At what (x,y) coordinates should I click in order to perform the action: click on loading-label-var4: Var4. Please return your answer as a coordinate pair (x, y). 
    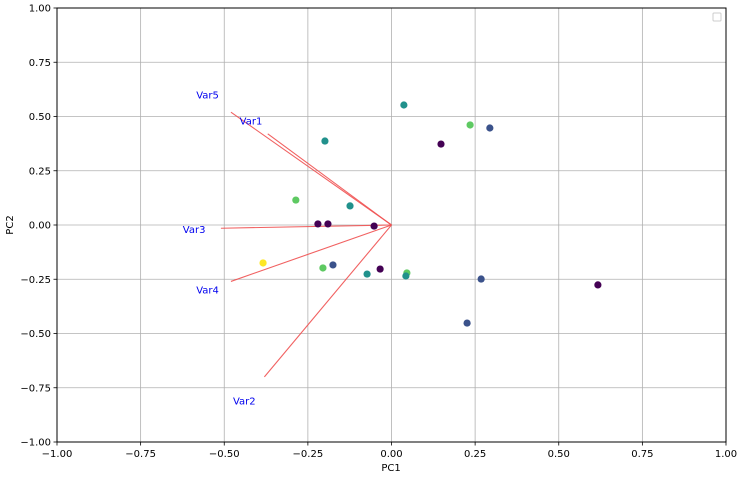
    Looking at the image, I should click on (207, 291).